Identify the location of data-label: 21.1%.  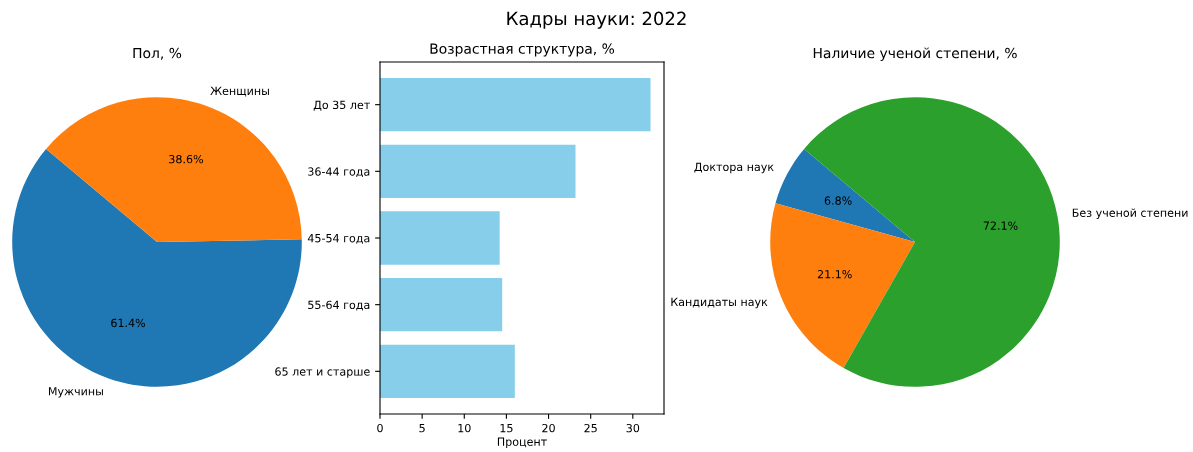
(834, 274).